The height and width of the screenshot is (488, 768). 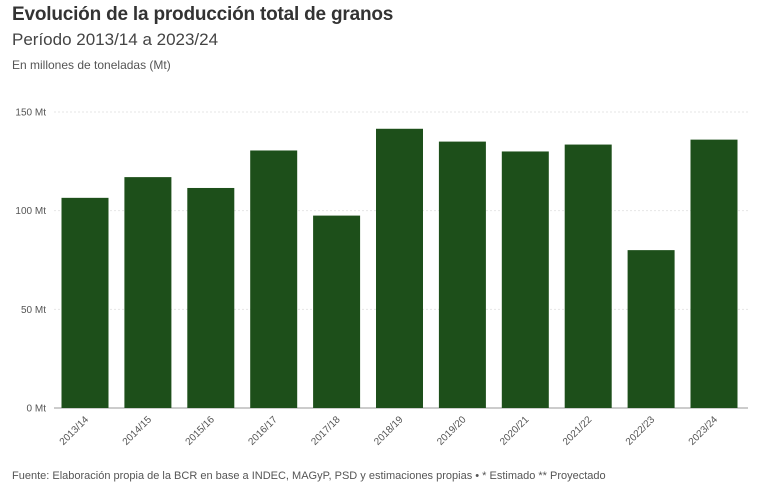 I want to click on x-tick-label: 2015/16, so click(x=201, y=431).